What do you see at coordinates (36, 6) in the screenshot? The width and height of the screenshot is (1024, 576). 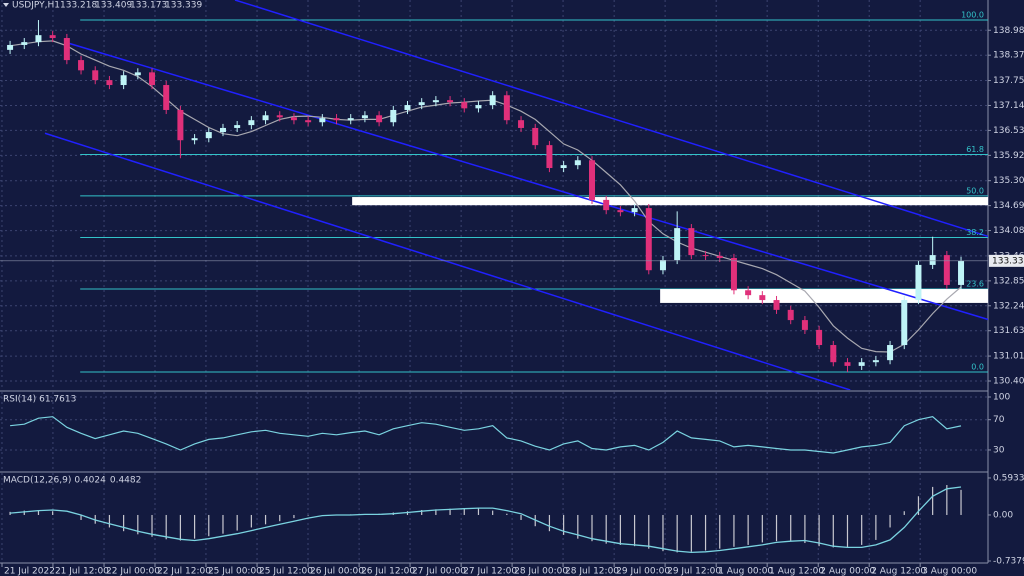 I see `chart-title: USDJPY,H1` at bounding box center [36, 6].